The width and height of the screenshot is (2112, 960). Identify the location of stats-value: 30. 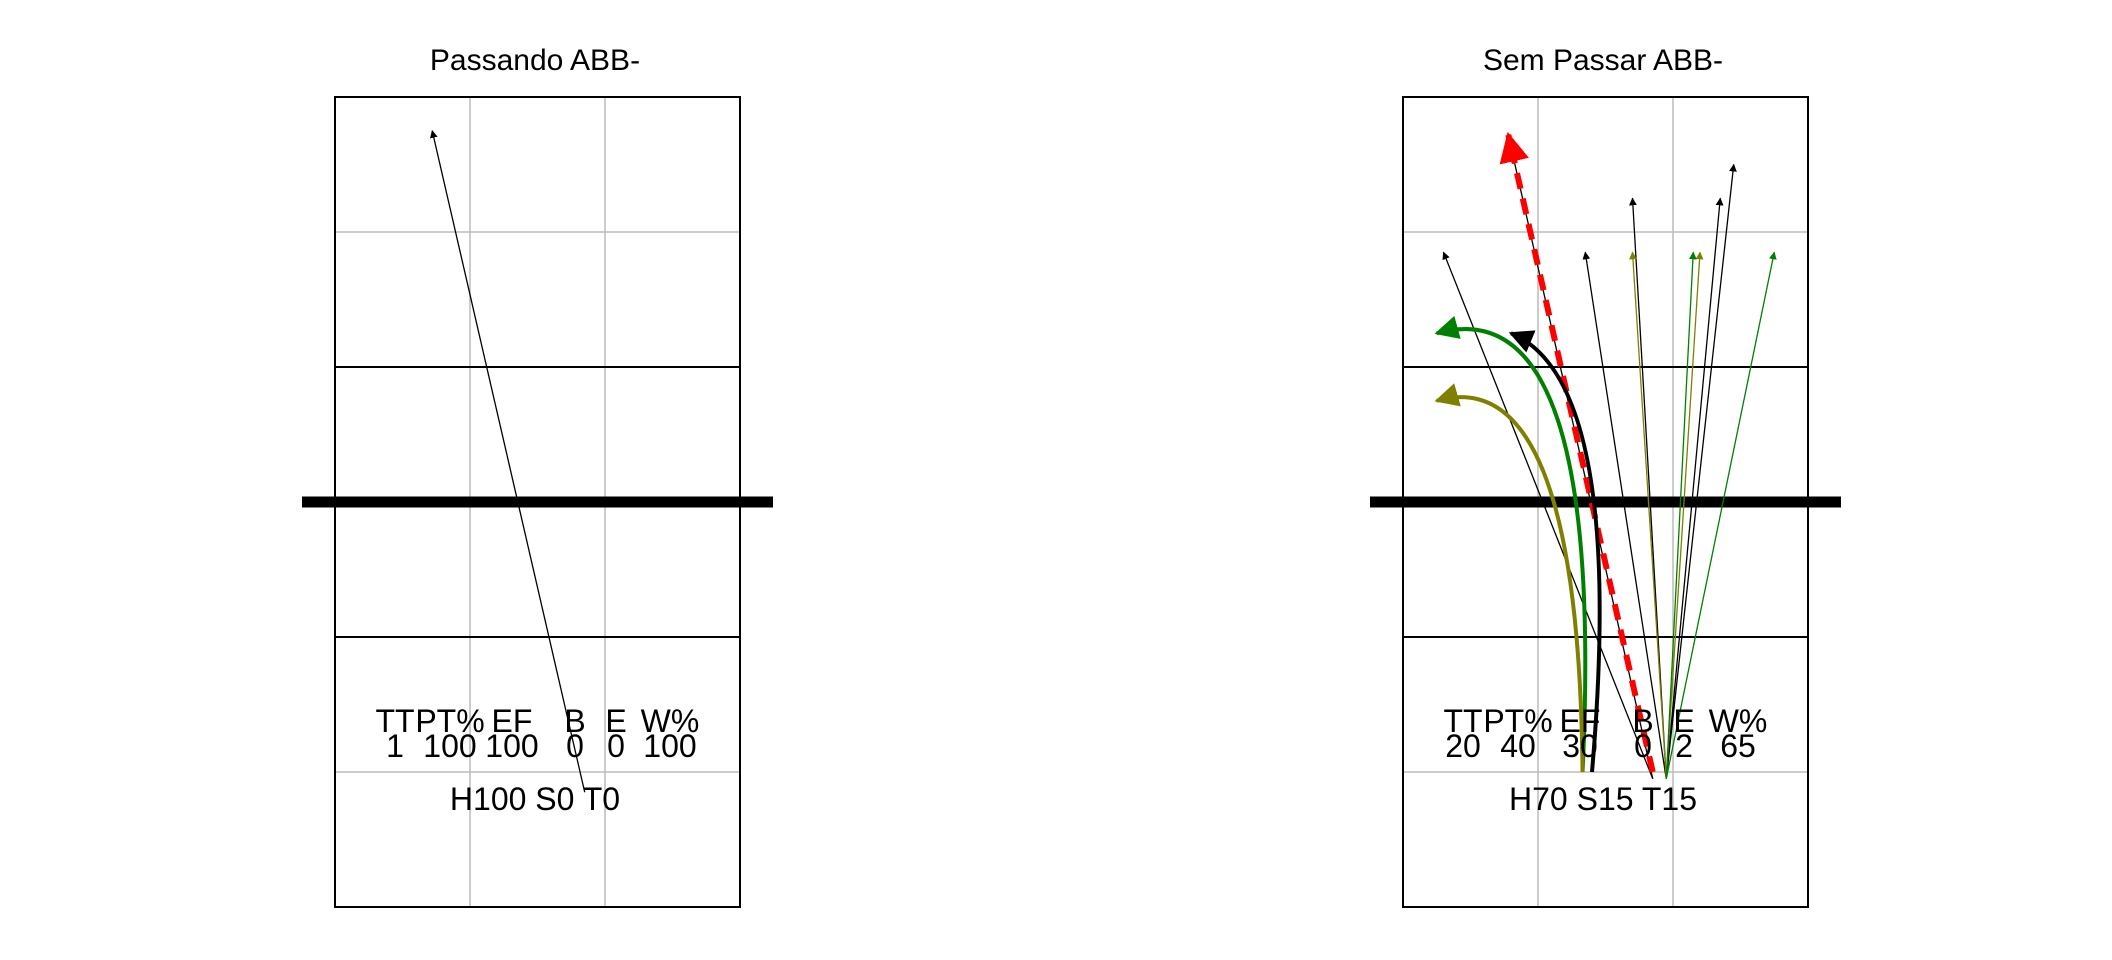
(1580, 746).